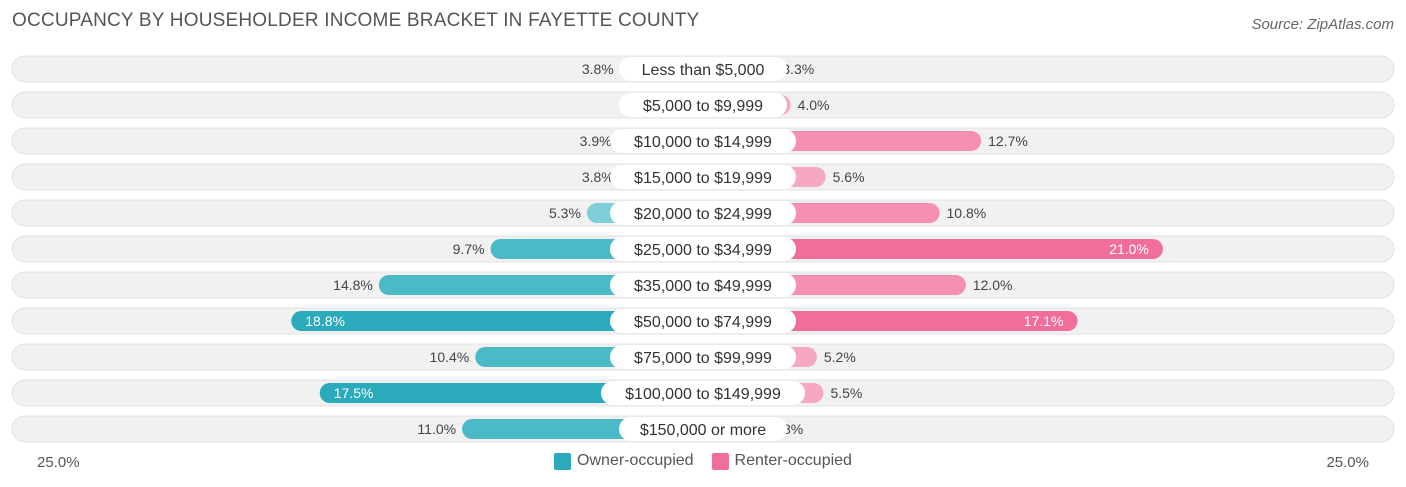  Describe the element at coordinates (1044, 321) in the screenshot. I see `renter-value-label: 17.1%` at that location.